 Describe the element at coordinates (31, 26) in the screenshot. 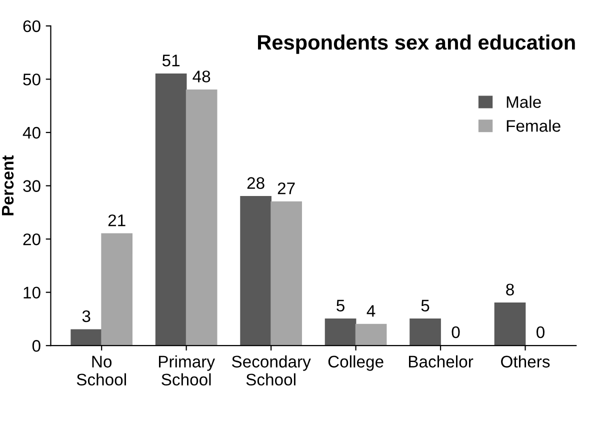

I see `y-tick-label: 60` at that location.